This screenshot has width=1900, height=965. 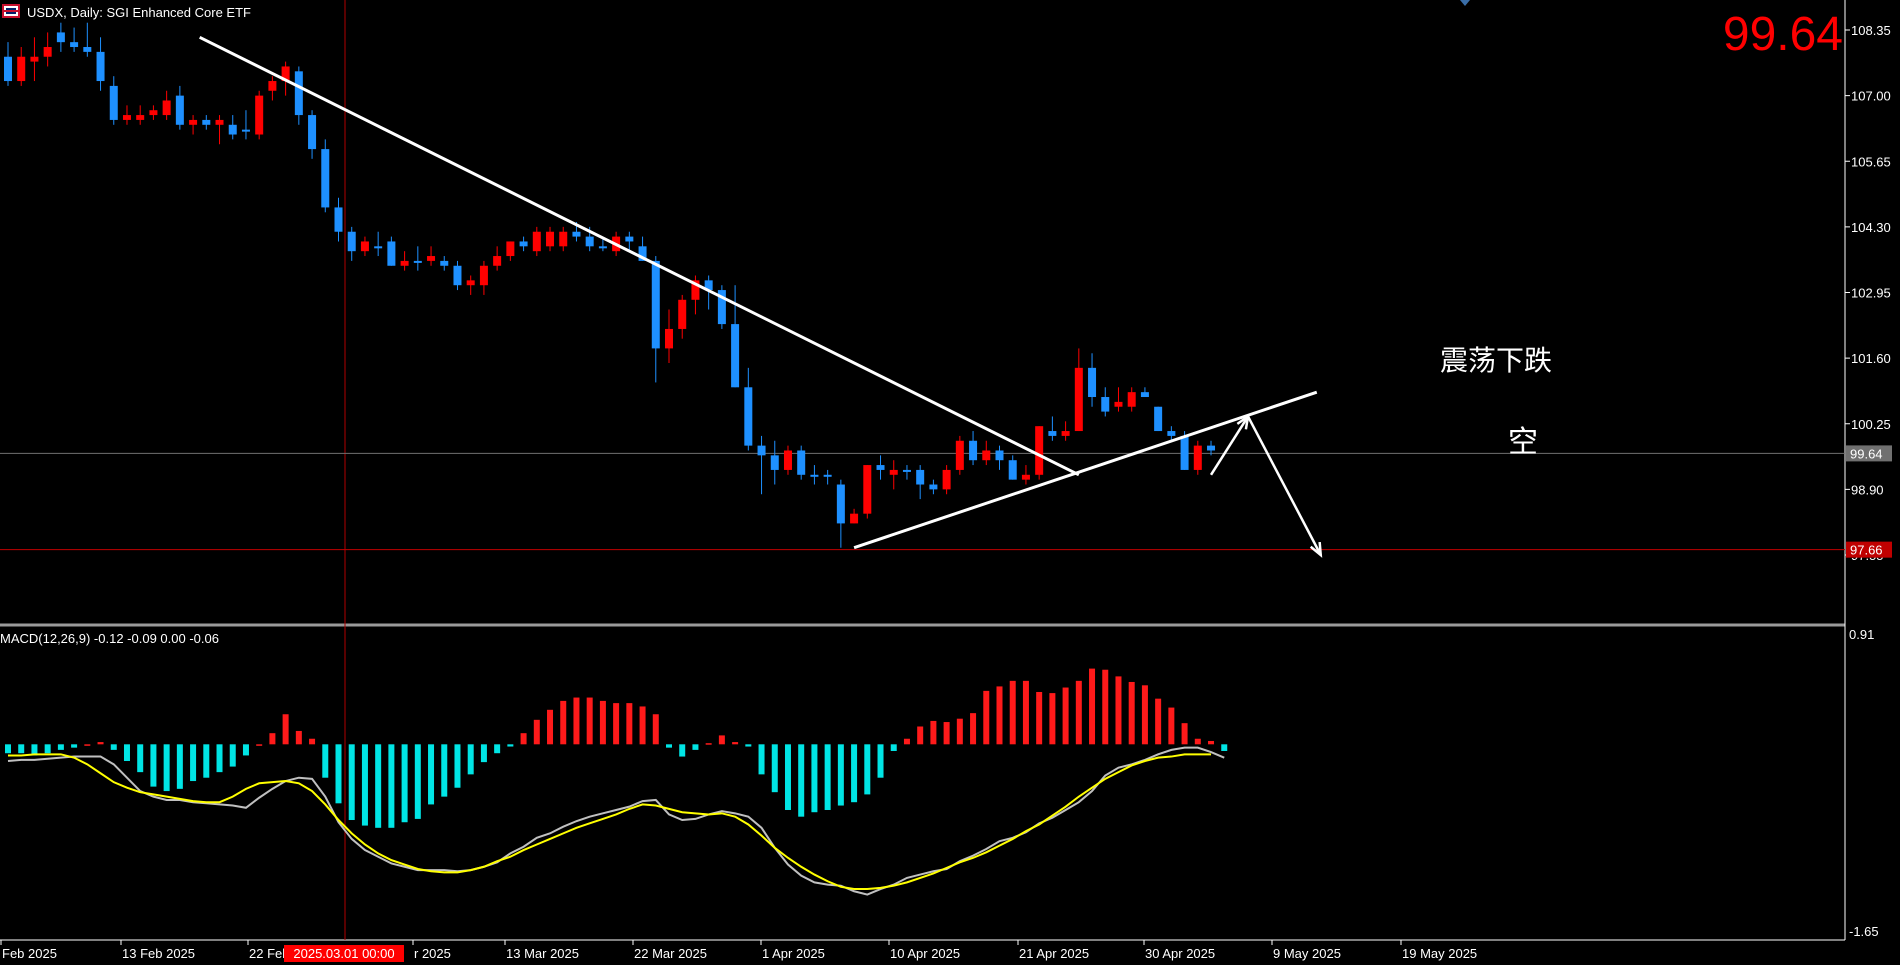 I want to click on chart-title: USDX, Daily: SGI Enhanced Core ETF, so click(x=139, y=12).